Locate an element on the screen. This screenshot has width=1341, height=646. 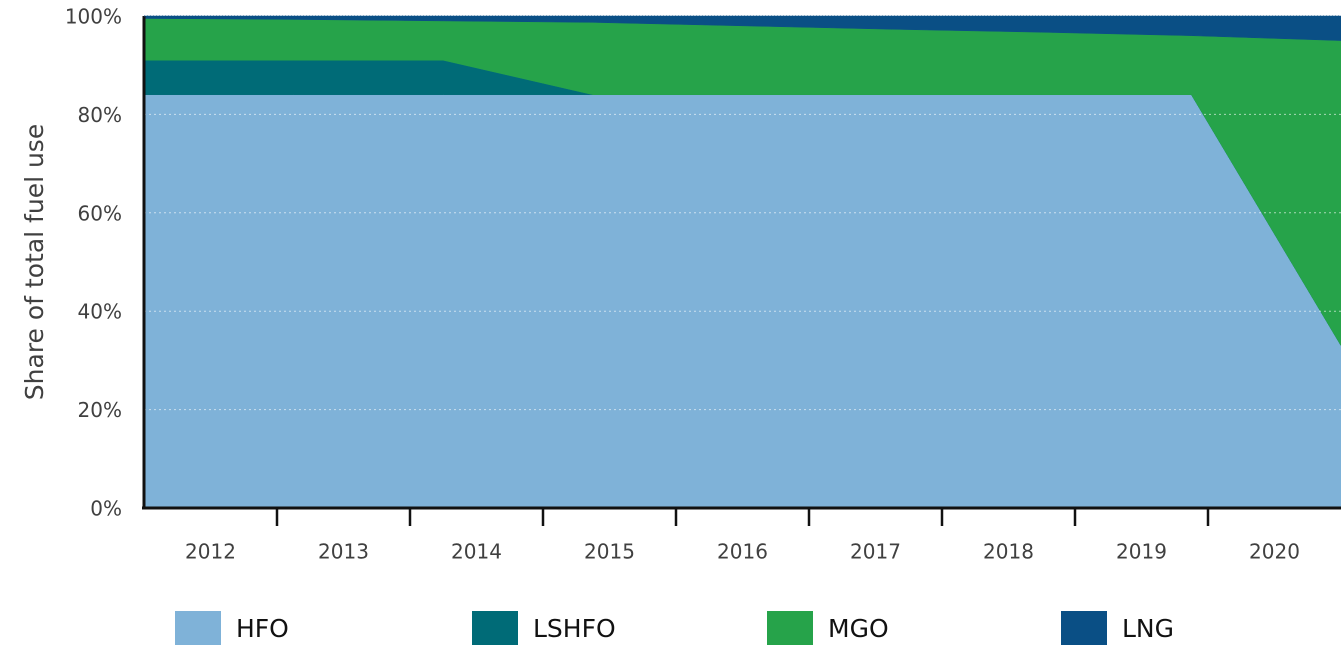
x-tick-label: 2014 is located at coordinates (476, 552).